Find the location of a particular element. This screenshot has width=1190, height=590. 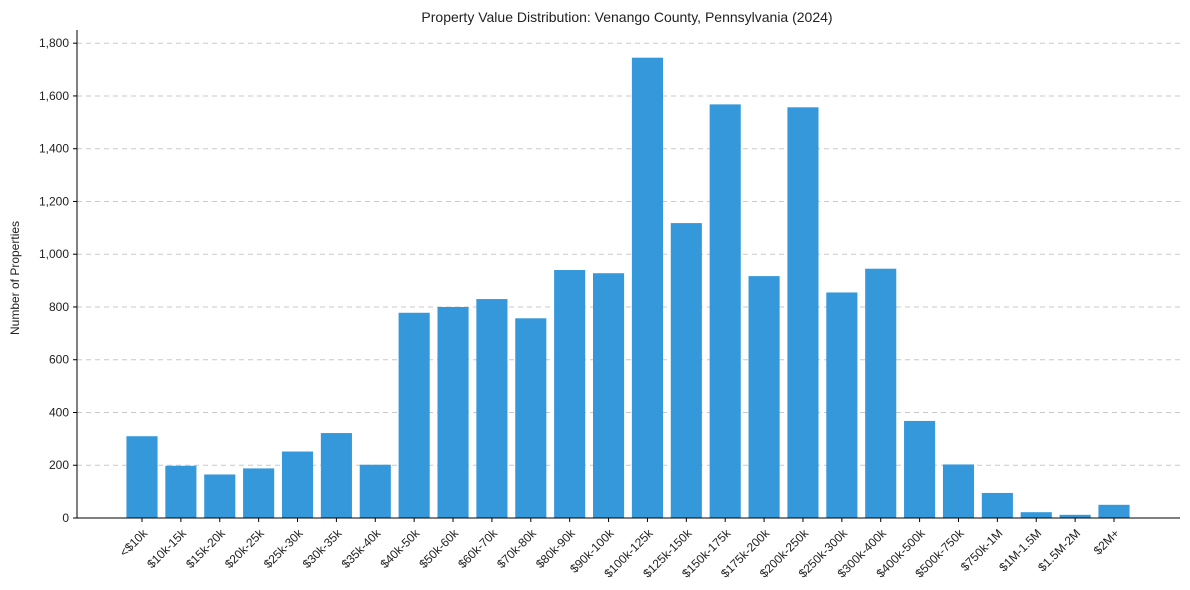

x-tick-label: $60k-70k is located at coordinates (478, 549).